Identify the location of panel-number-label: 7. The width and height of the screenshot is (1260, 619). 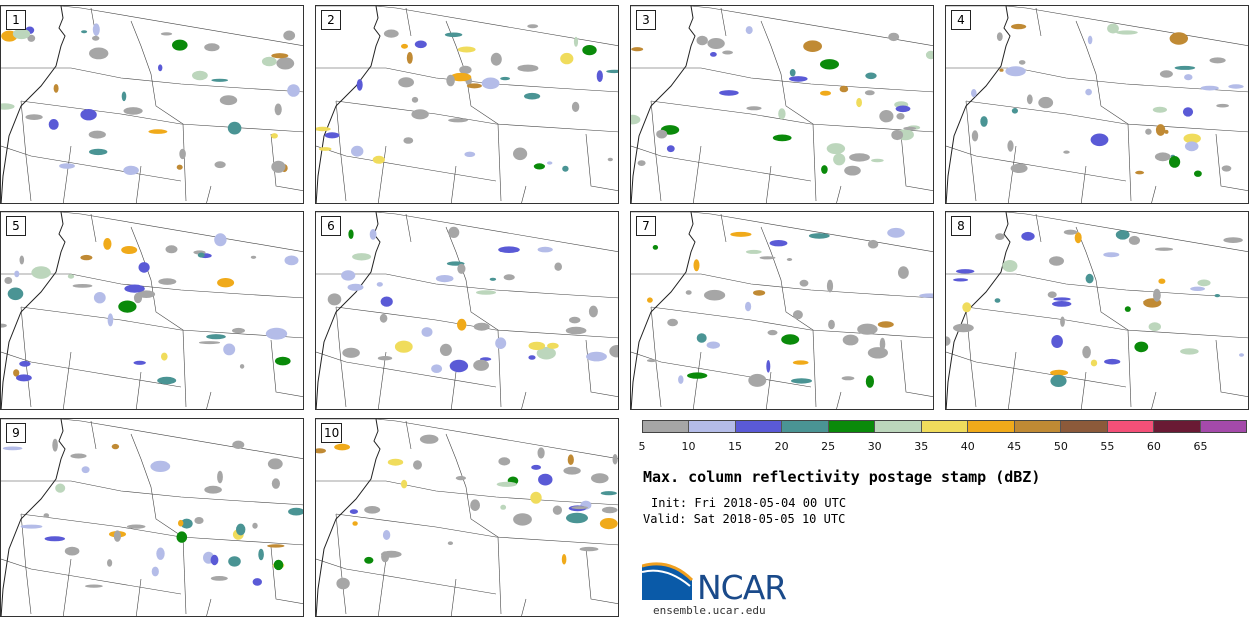
(646, 226).